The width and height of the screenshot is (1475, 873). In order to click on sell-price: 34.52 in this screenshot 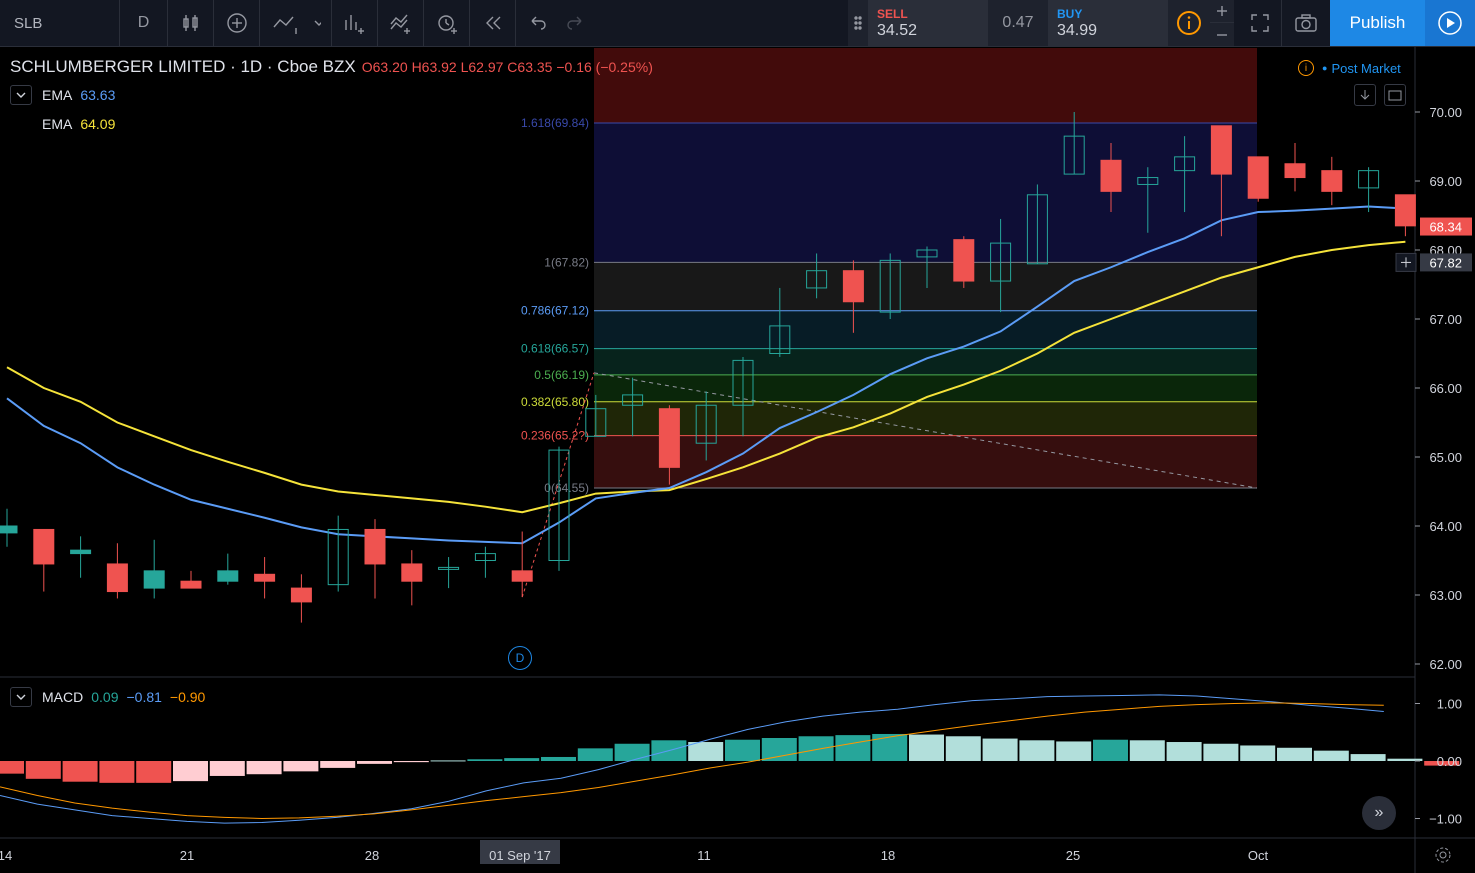, I will do `click(897, 30)`.